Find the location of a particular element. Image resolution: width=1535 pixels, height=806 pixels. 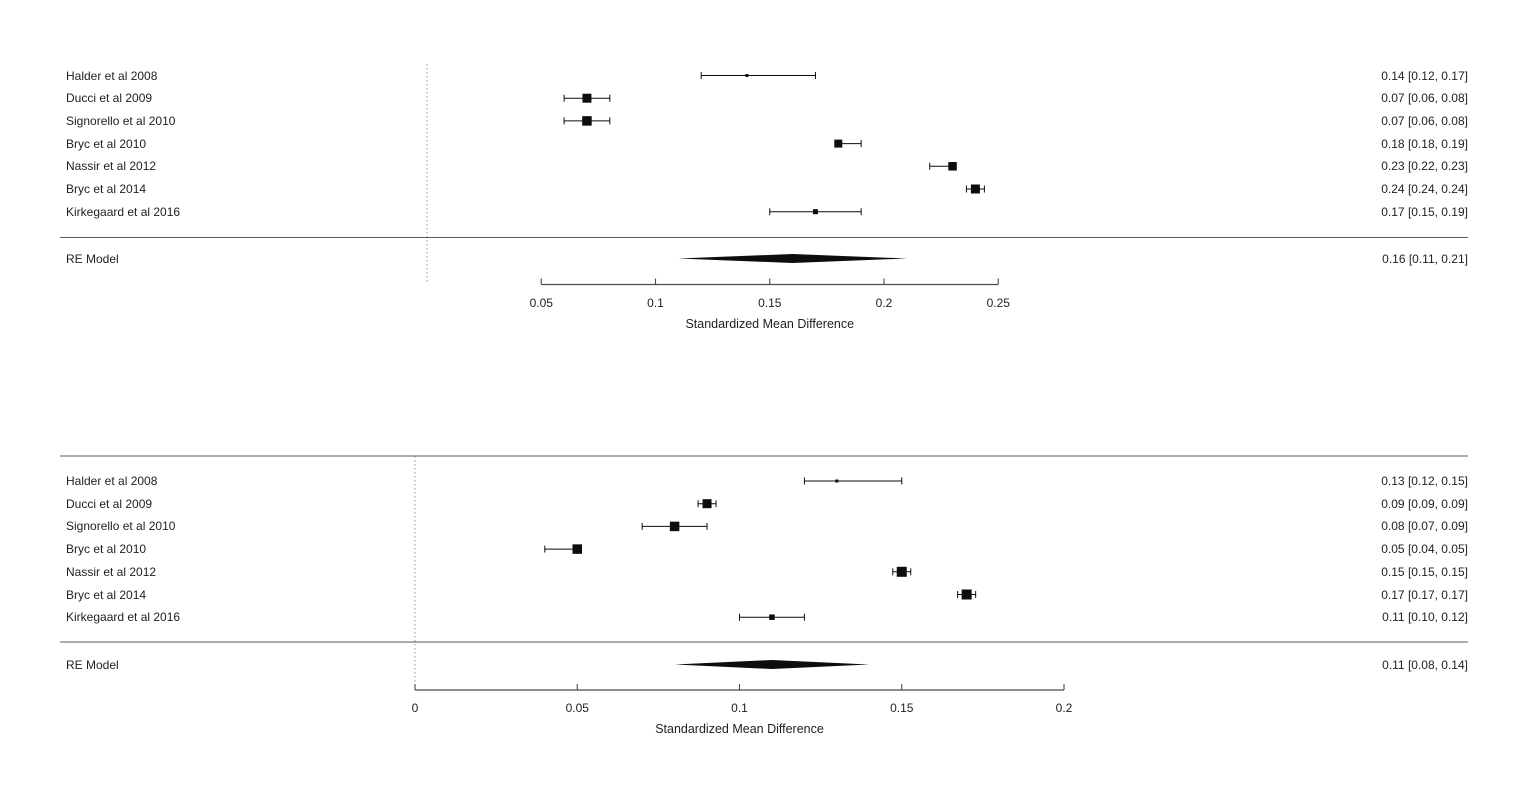

x-axis-title-top: Standardized Mean Difference is located at coordinates (770, 323).